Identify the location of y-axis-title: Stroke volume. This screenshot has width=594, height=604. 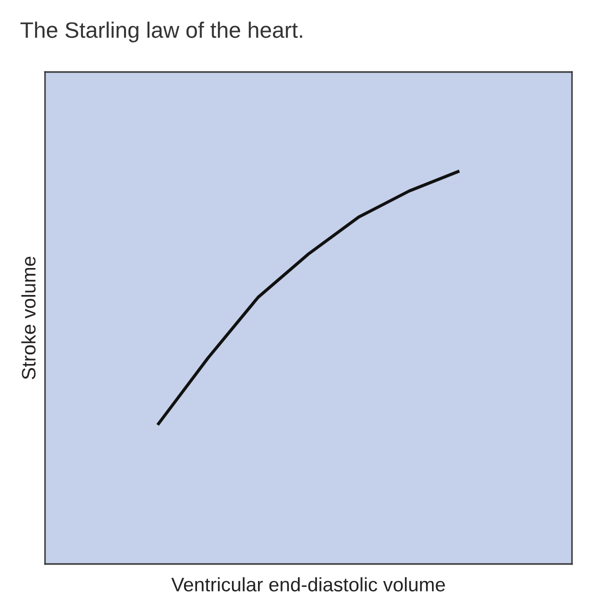
(28, 318).